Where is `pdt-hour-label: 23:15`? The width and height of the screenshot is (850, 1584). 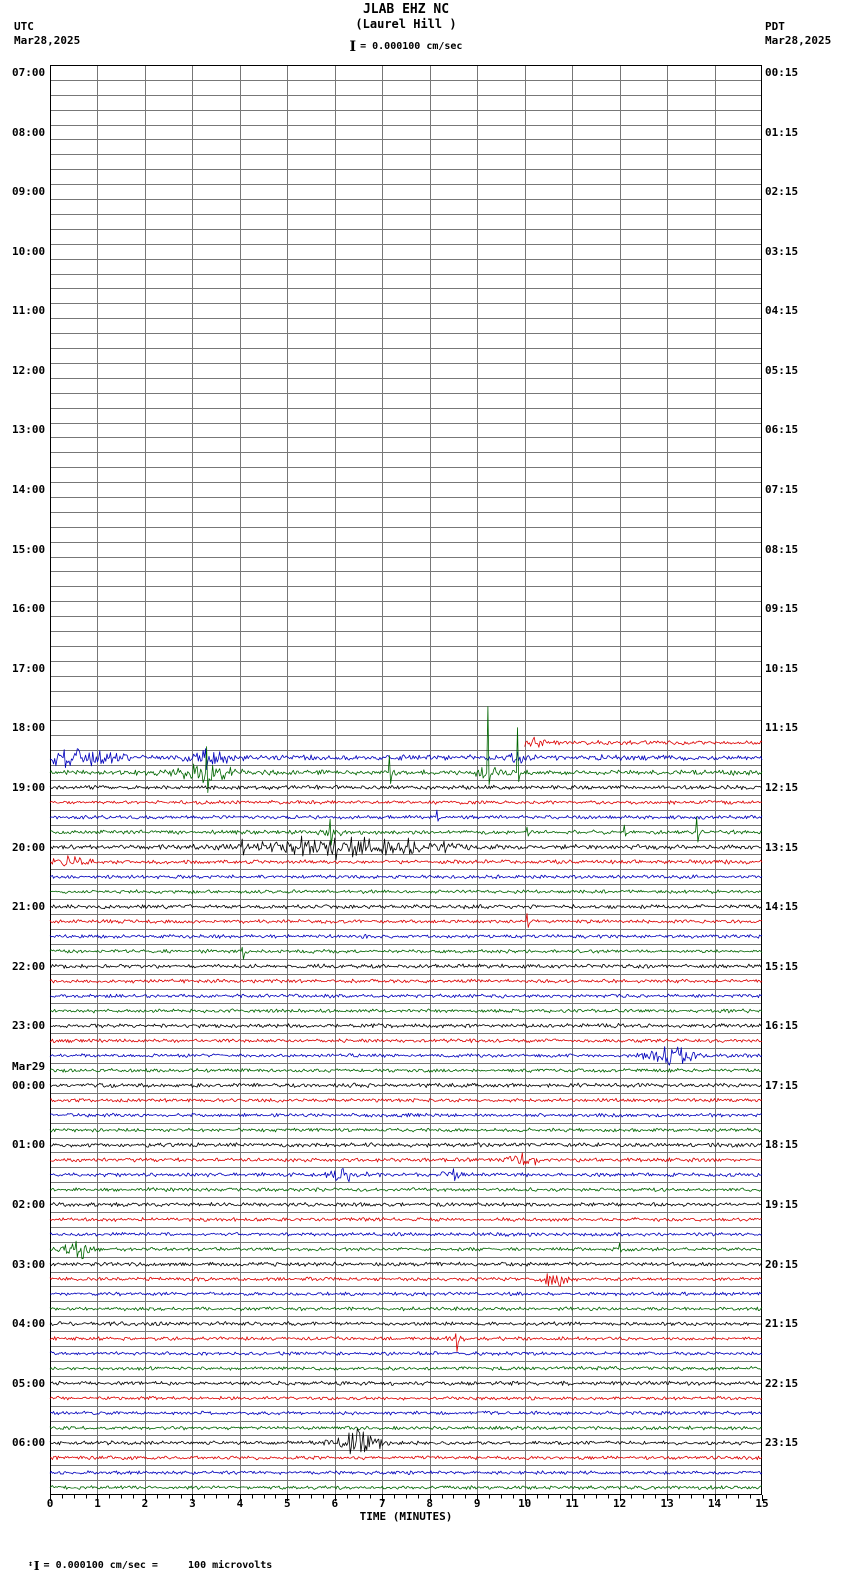
pdt-hour-label: 23:15 is located at coordinates (782, 1443).